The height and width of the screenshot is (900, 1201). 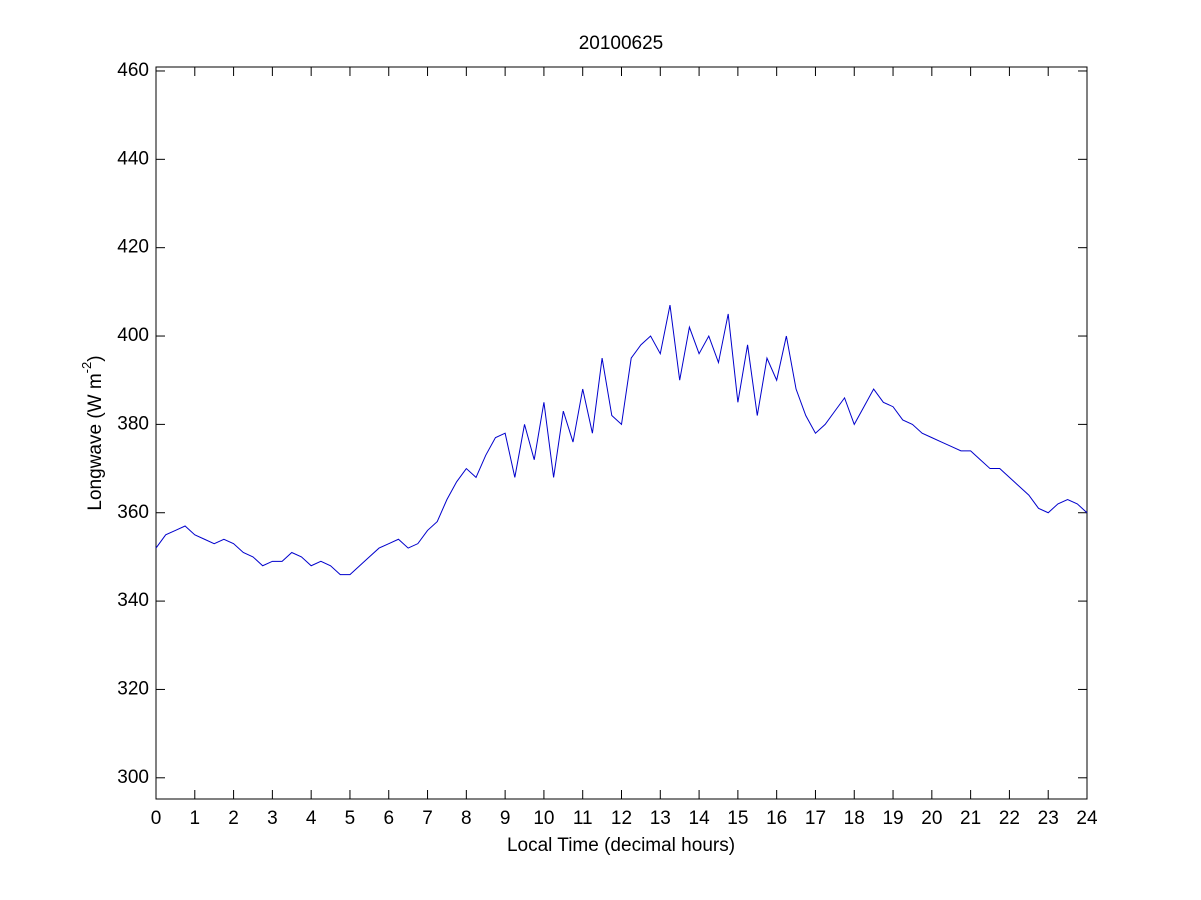 What do you see at coordinates (427, 818) in the screenshot?
I see `x-tick-label: 7` at bounding box center [427, 818].